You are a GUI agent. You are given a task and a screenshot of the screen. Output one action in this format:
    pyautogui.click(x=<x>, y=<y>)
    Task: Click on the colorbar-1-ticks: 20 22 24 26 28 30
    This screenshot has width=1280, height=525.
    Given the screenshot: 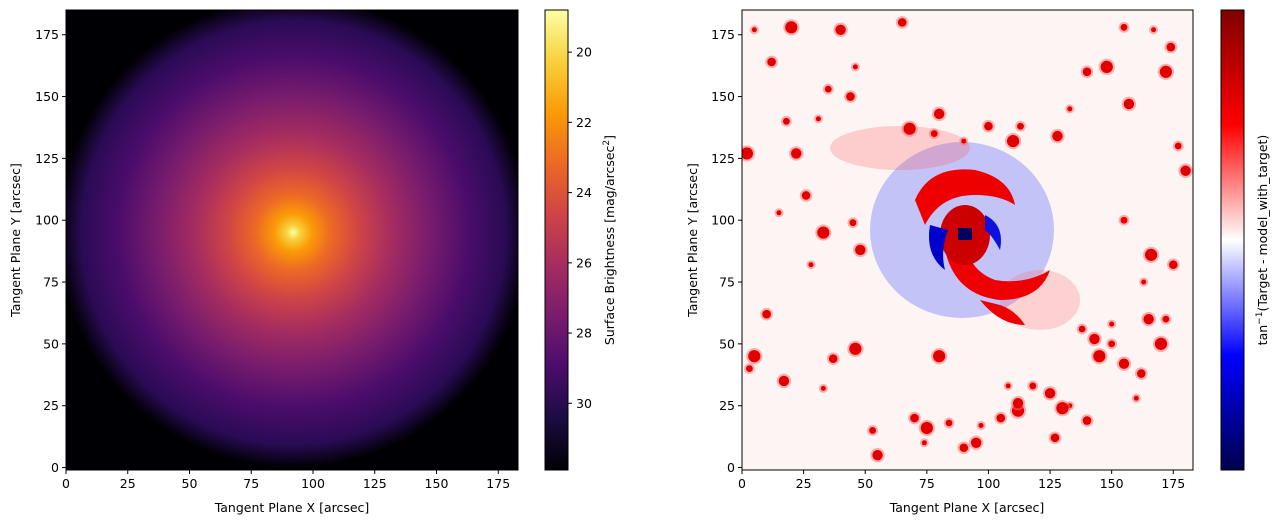 What is the action you would take?
    pyautogui.click(x=580, y=228)
    